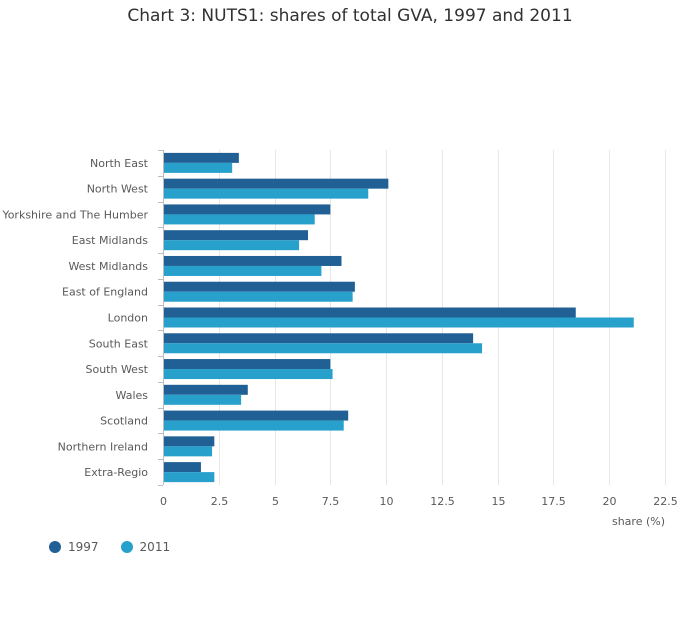 This screenshot has height=635, width=700. I want to click on bar-2011-extra-regio, so click(189, 477).